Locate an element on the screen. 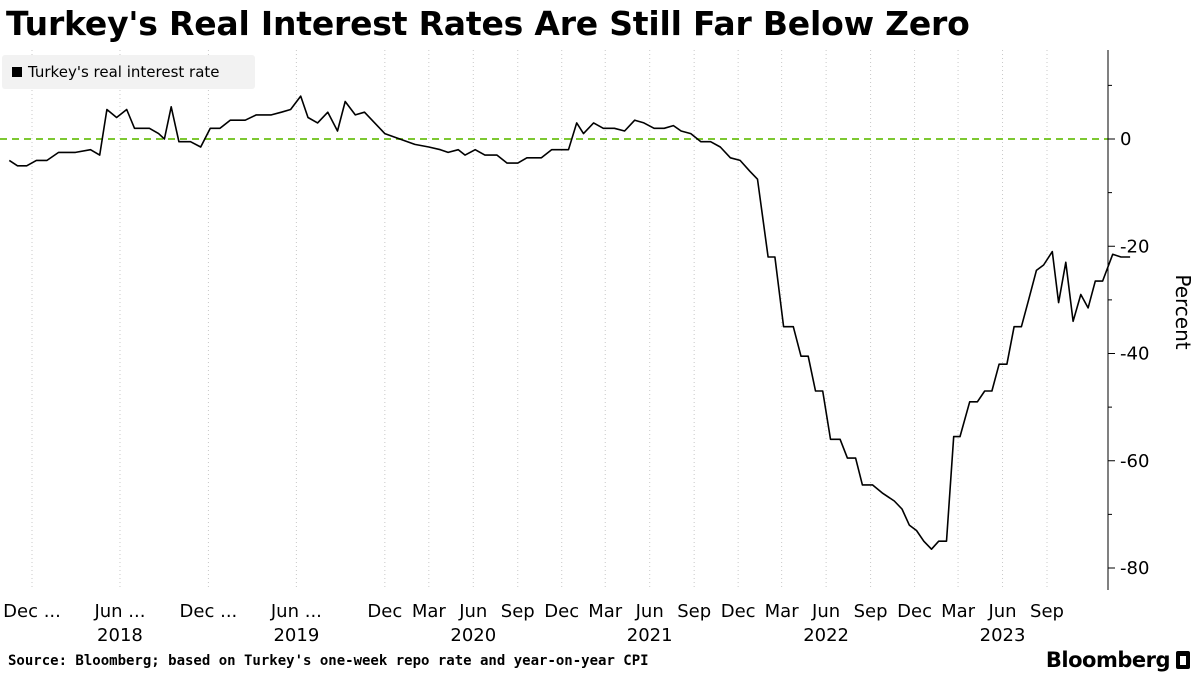 This screenshot has width=1200, height=675. y-tick-label: -20 is located at coordinates (1134, 246).